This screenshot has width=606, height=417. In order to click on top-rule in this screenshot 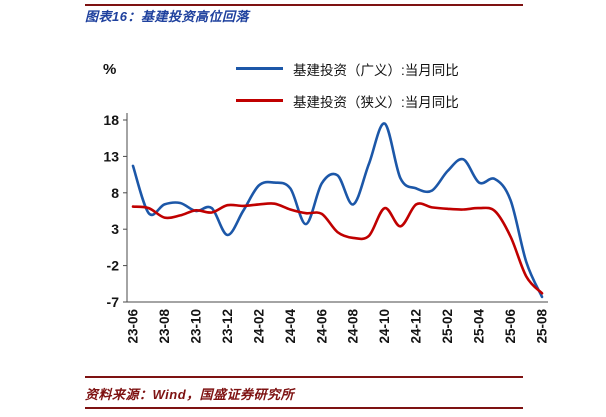, I will do `click(304, 5)`.